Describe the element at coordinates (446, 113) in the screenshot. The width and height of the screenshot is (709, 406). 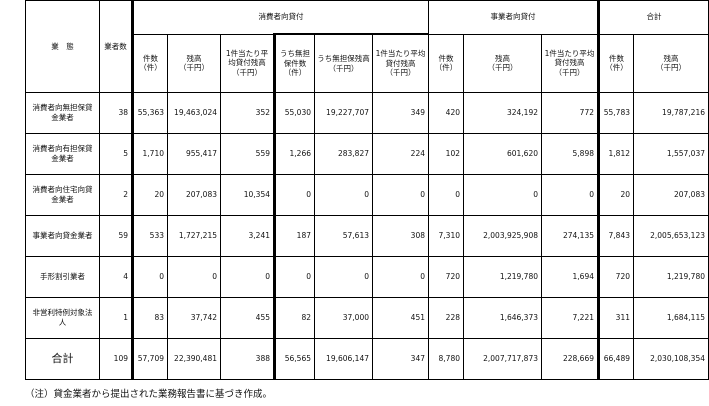
I see `cell-value: 420` at that location.